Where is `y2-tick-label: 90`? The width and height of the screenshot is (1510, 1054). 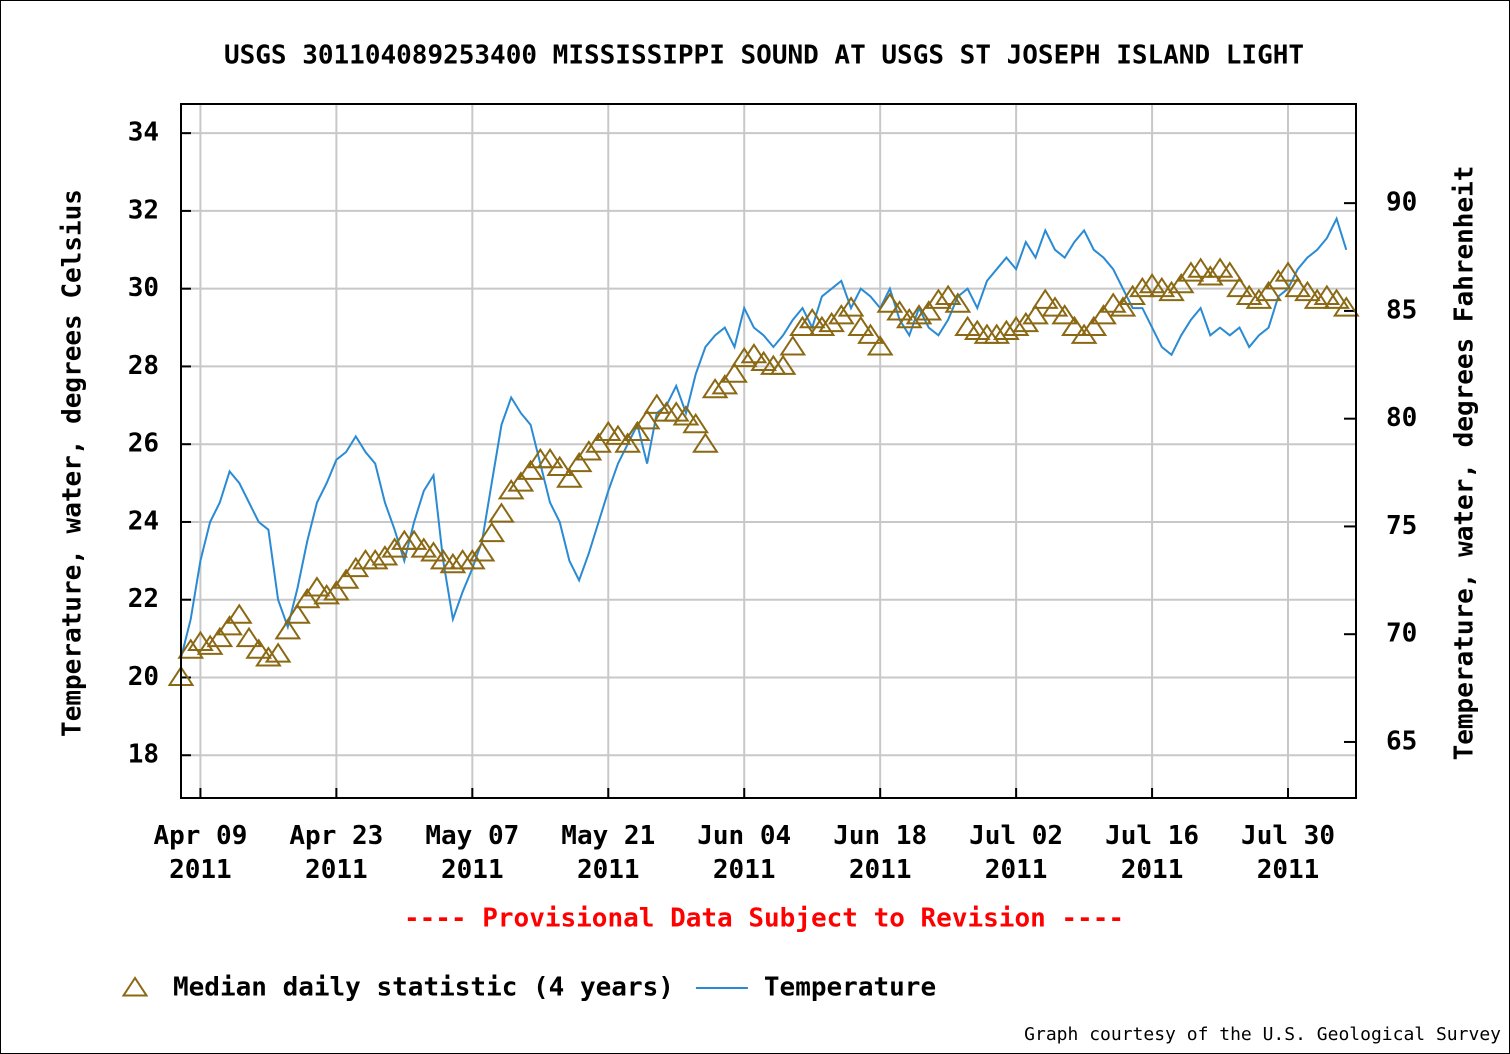
y2-tick-label: 90 is located at coordinates (1401, 203).